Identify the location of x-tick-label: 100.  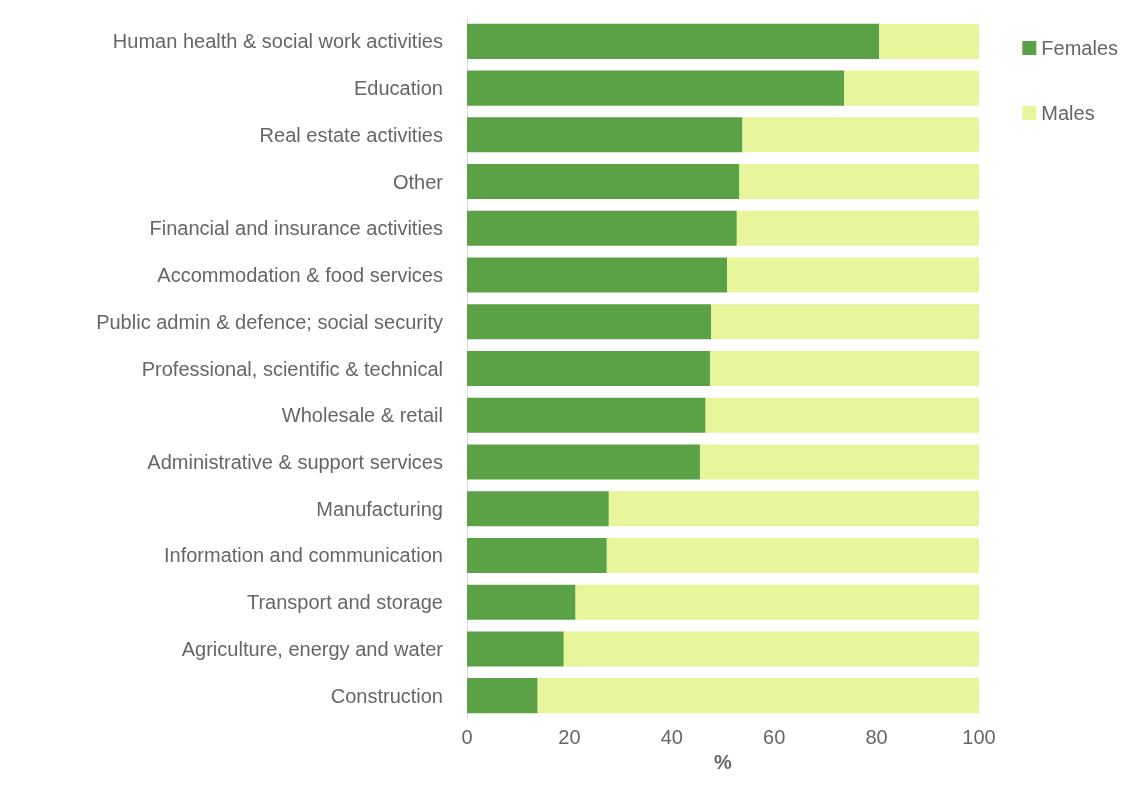
(979, 737).